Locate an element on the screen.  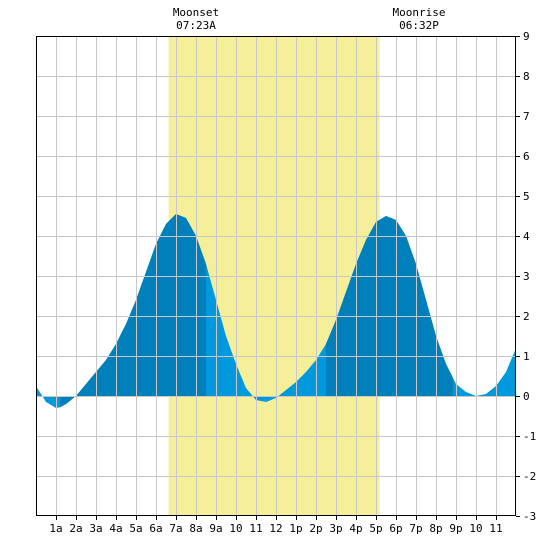
x-tick-label: 4p is located at coordinates (355, 528).